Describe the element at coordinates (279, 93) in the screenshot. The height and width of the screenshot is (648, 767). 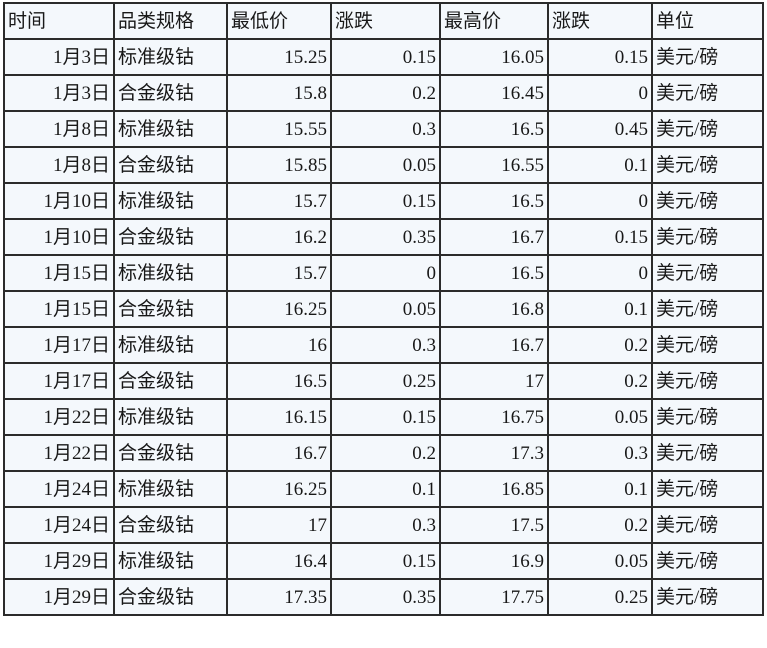
I see `cell-low-price: 15.8` at that location.